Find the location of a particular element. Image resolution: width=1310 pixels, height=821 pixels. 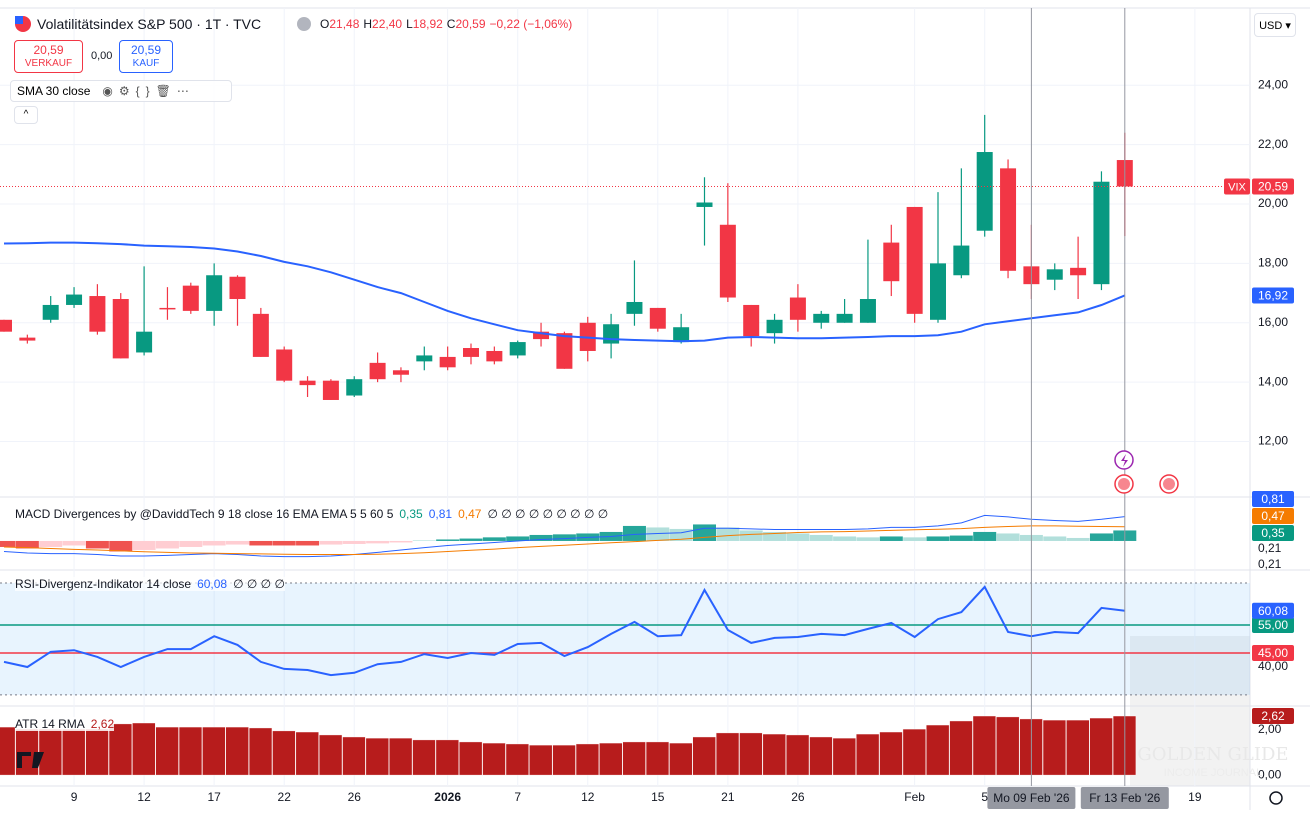

price-marker-label: 60,08 is located at coordinates (1273, 611).